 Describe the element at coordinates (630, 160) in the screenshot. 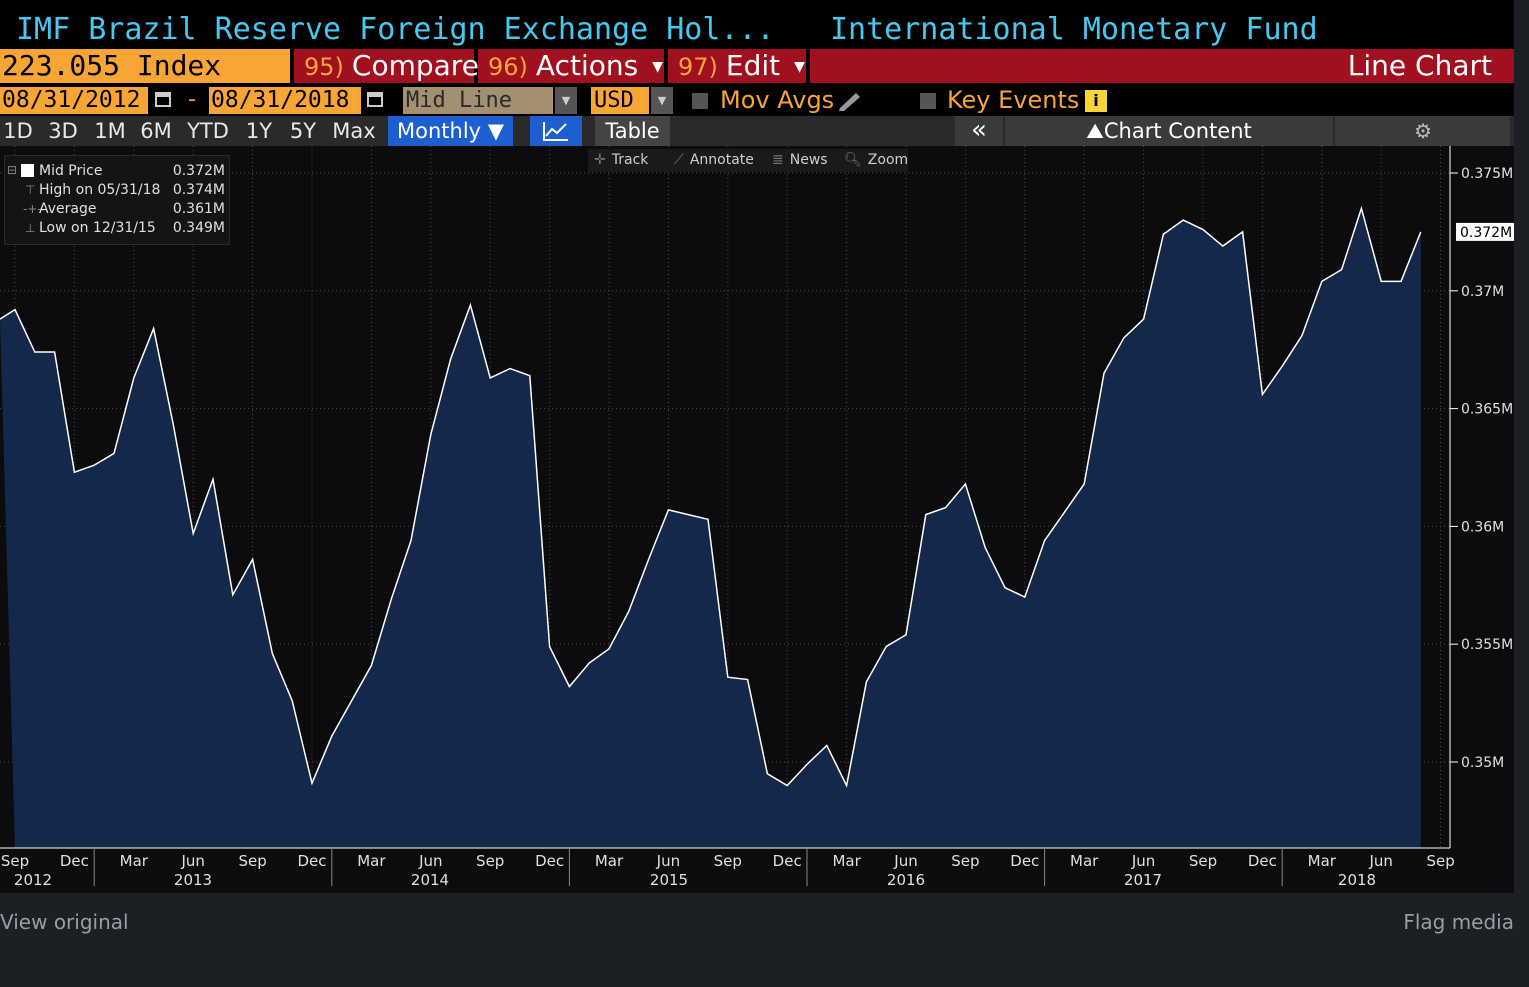

I see `track-label: Track` at that location.